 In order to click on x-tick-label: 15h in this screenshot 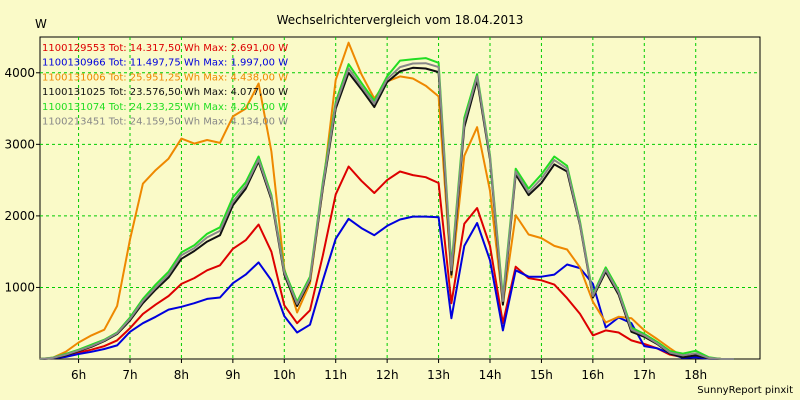, I will do `click(541, 375)`.